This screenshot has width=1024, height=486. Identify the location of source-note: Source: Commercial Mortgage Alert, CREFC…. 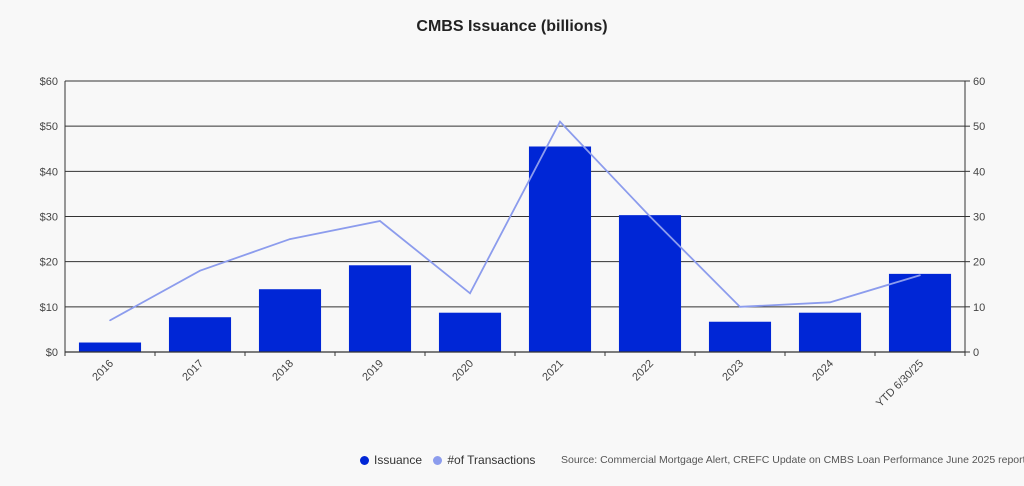
(792, 460).